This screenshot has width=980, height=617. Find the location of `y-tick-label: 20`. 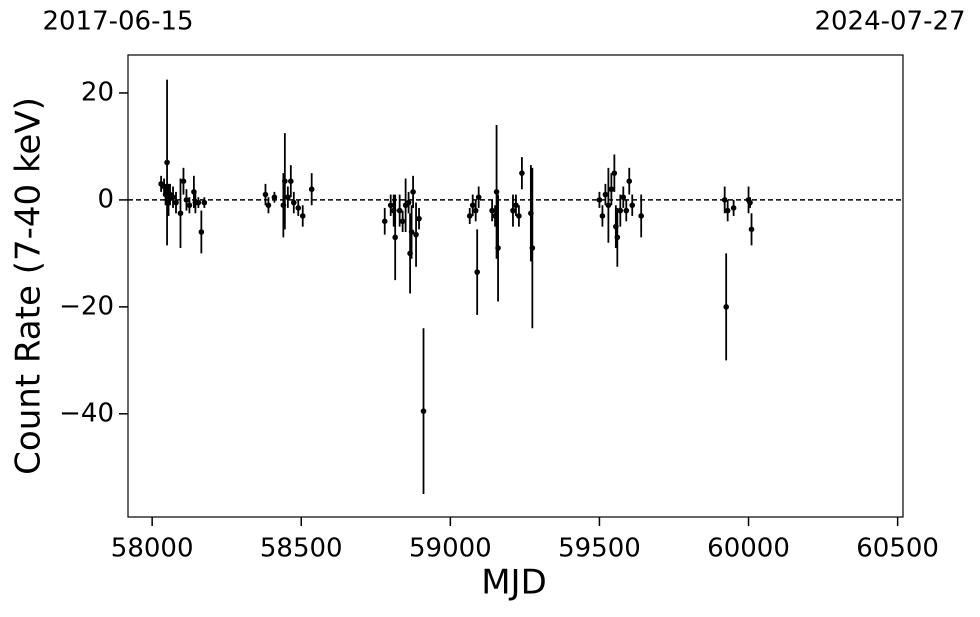

y-tick-label: 20 is located at coordinates (97, 92).